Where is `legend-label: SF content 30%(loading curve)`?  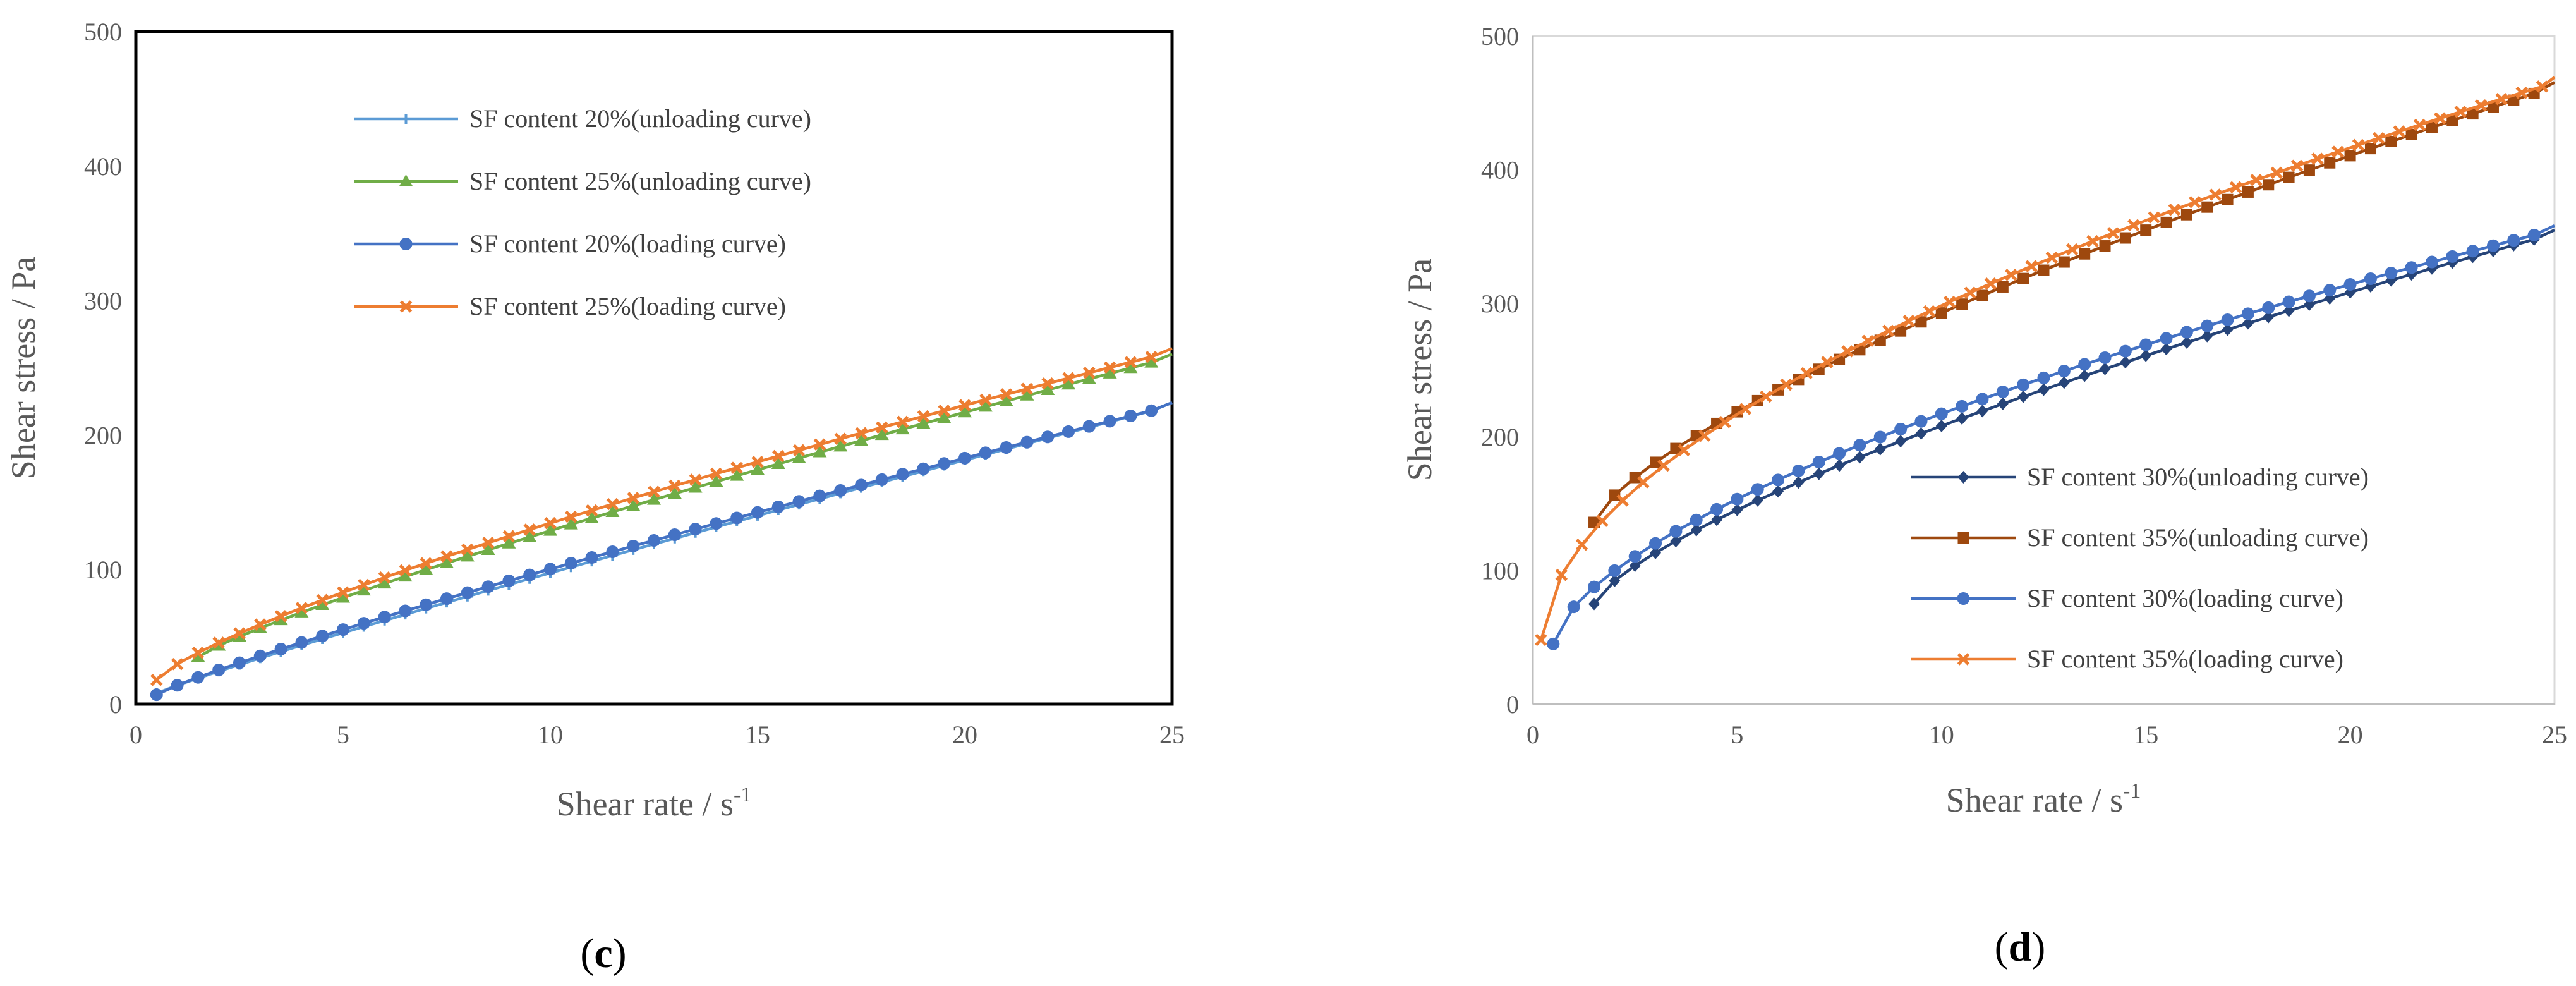
legend-label: SF content 30%(loading curve) is located at coordinates (2185, 598).